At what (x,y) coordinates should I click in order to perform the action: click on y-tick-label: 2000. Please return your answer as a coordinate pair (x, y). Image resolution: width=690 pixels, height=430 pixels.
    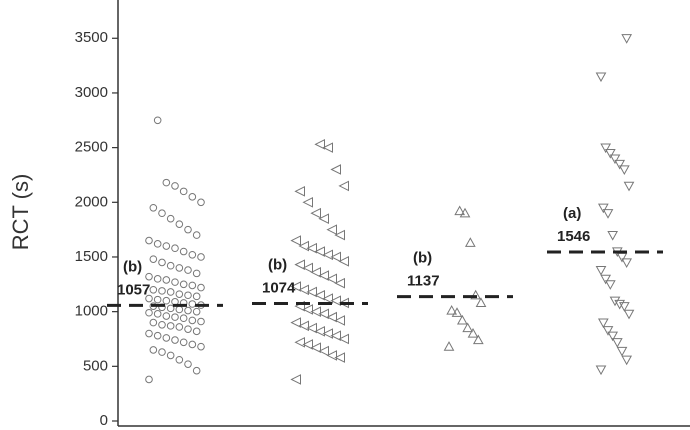
    Looking at the image, I should click on (91, 201).